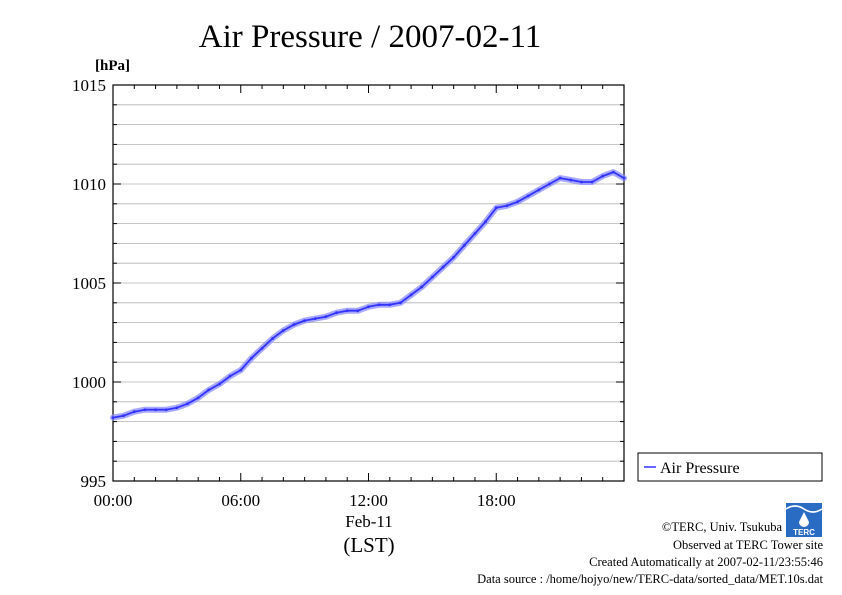  Describe the element at coordinates (804, 520) in the screenshot. I see `terc-logo: TERC` at that location.